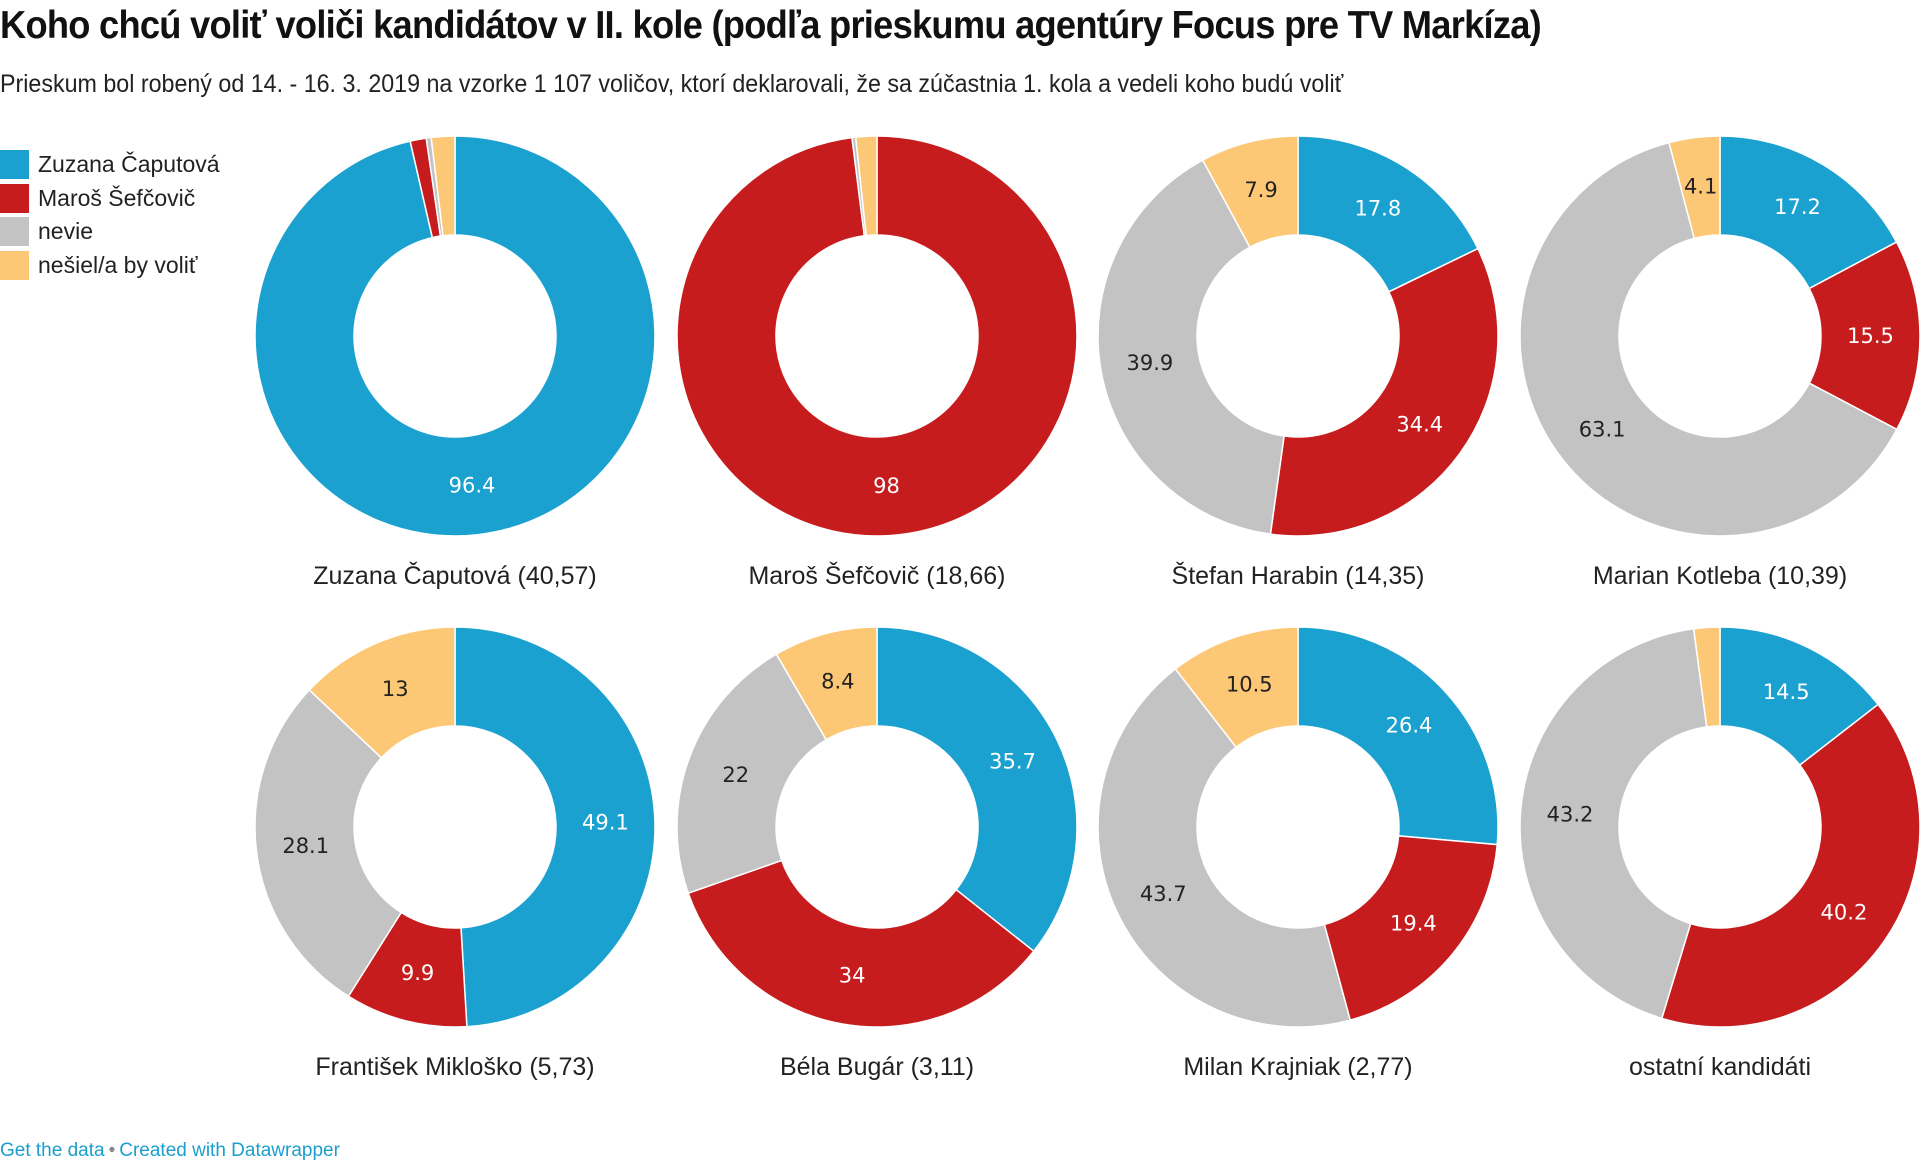 Image resolution: width=1920 pixels, height=1169 pixels. I want to click on slice-value-label: 43.2, so click(1570, 815).